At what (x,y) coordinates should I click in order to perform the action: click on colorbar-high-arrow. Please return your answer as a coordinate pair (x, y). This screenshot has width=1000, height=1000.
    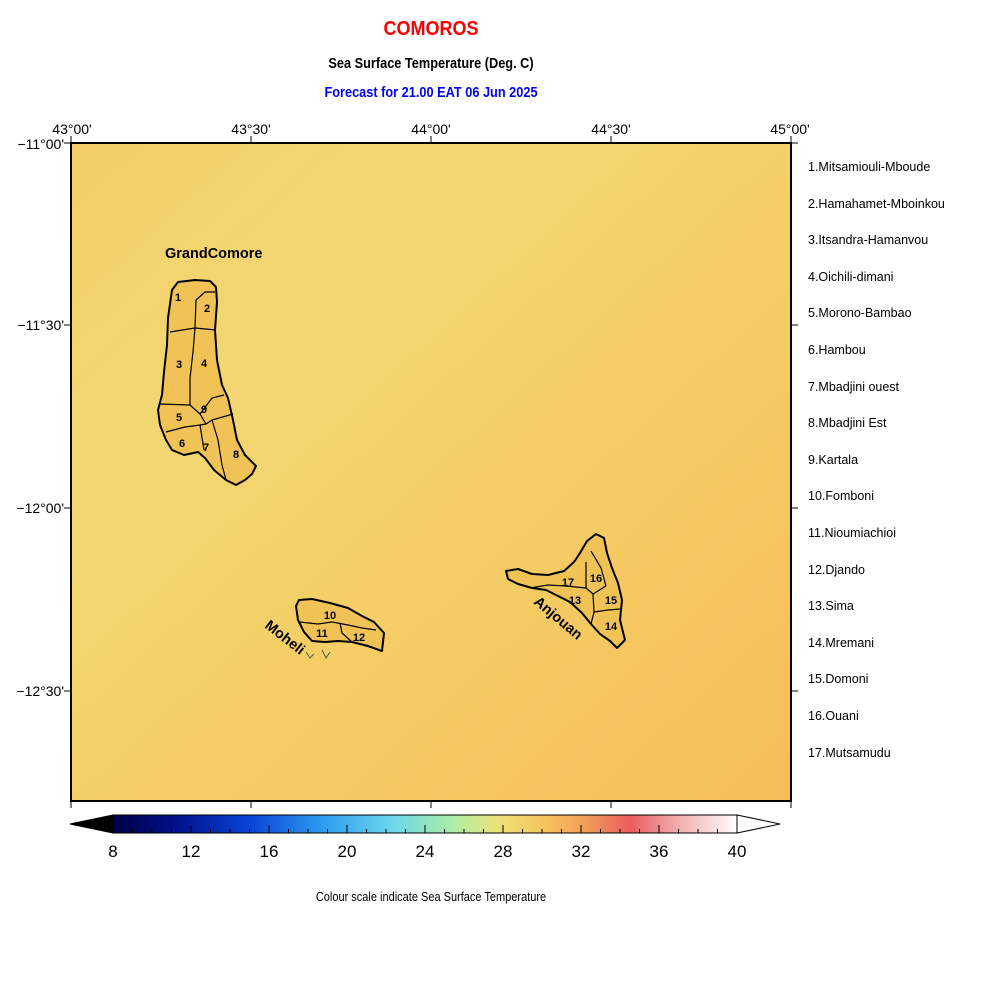
    Looking at the image, I should click on (758, 824).